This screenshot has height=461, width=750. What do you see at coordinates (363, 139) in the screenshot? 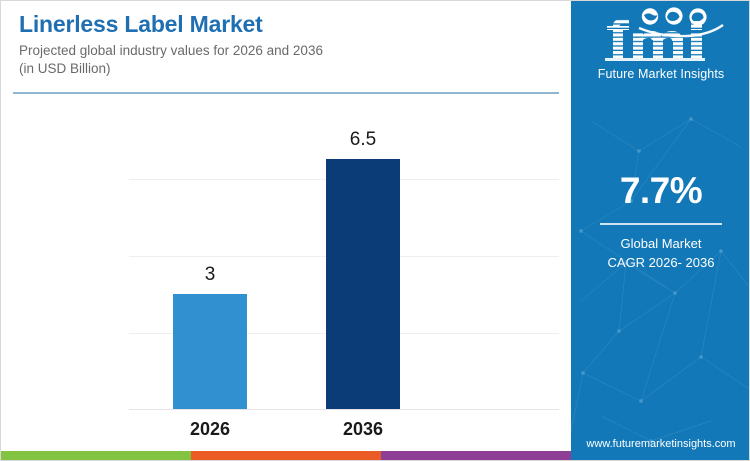
I see `bar-value-2036: 6.5` at bounding box center [363, 139].